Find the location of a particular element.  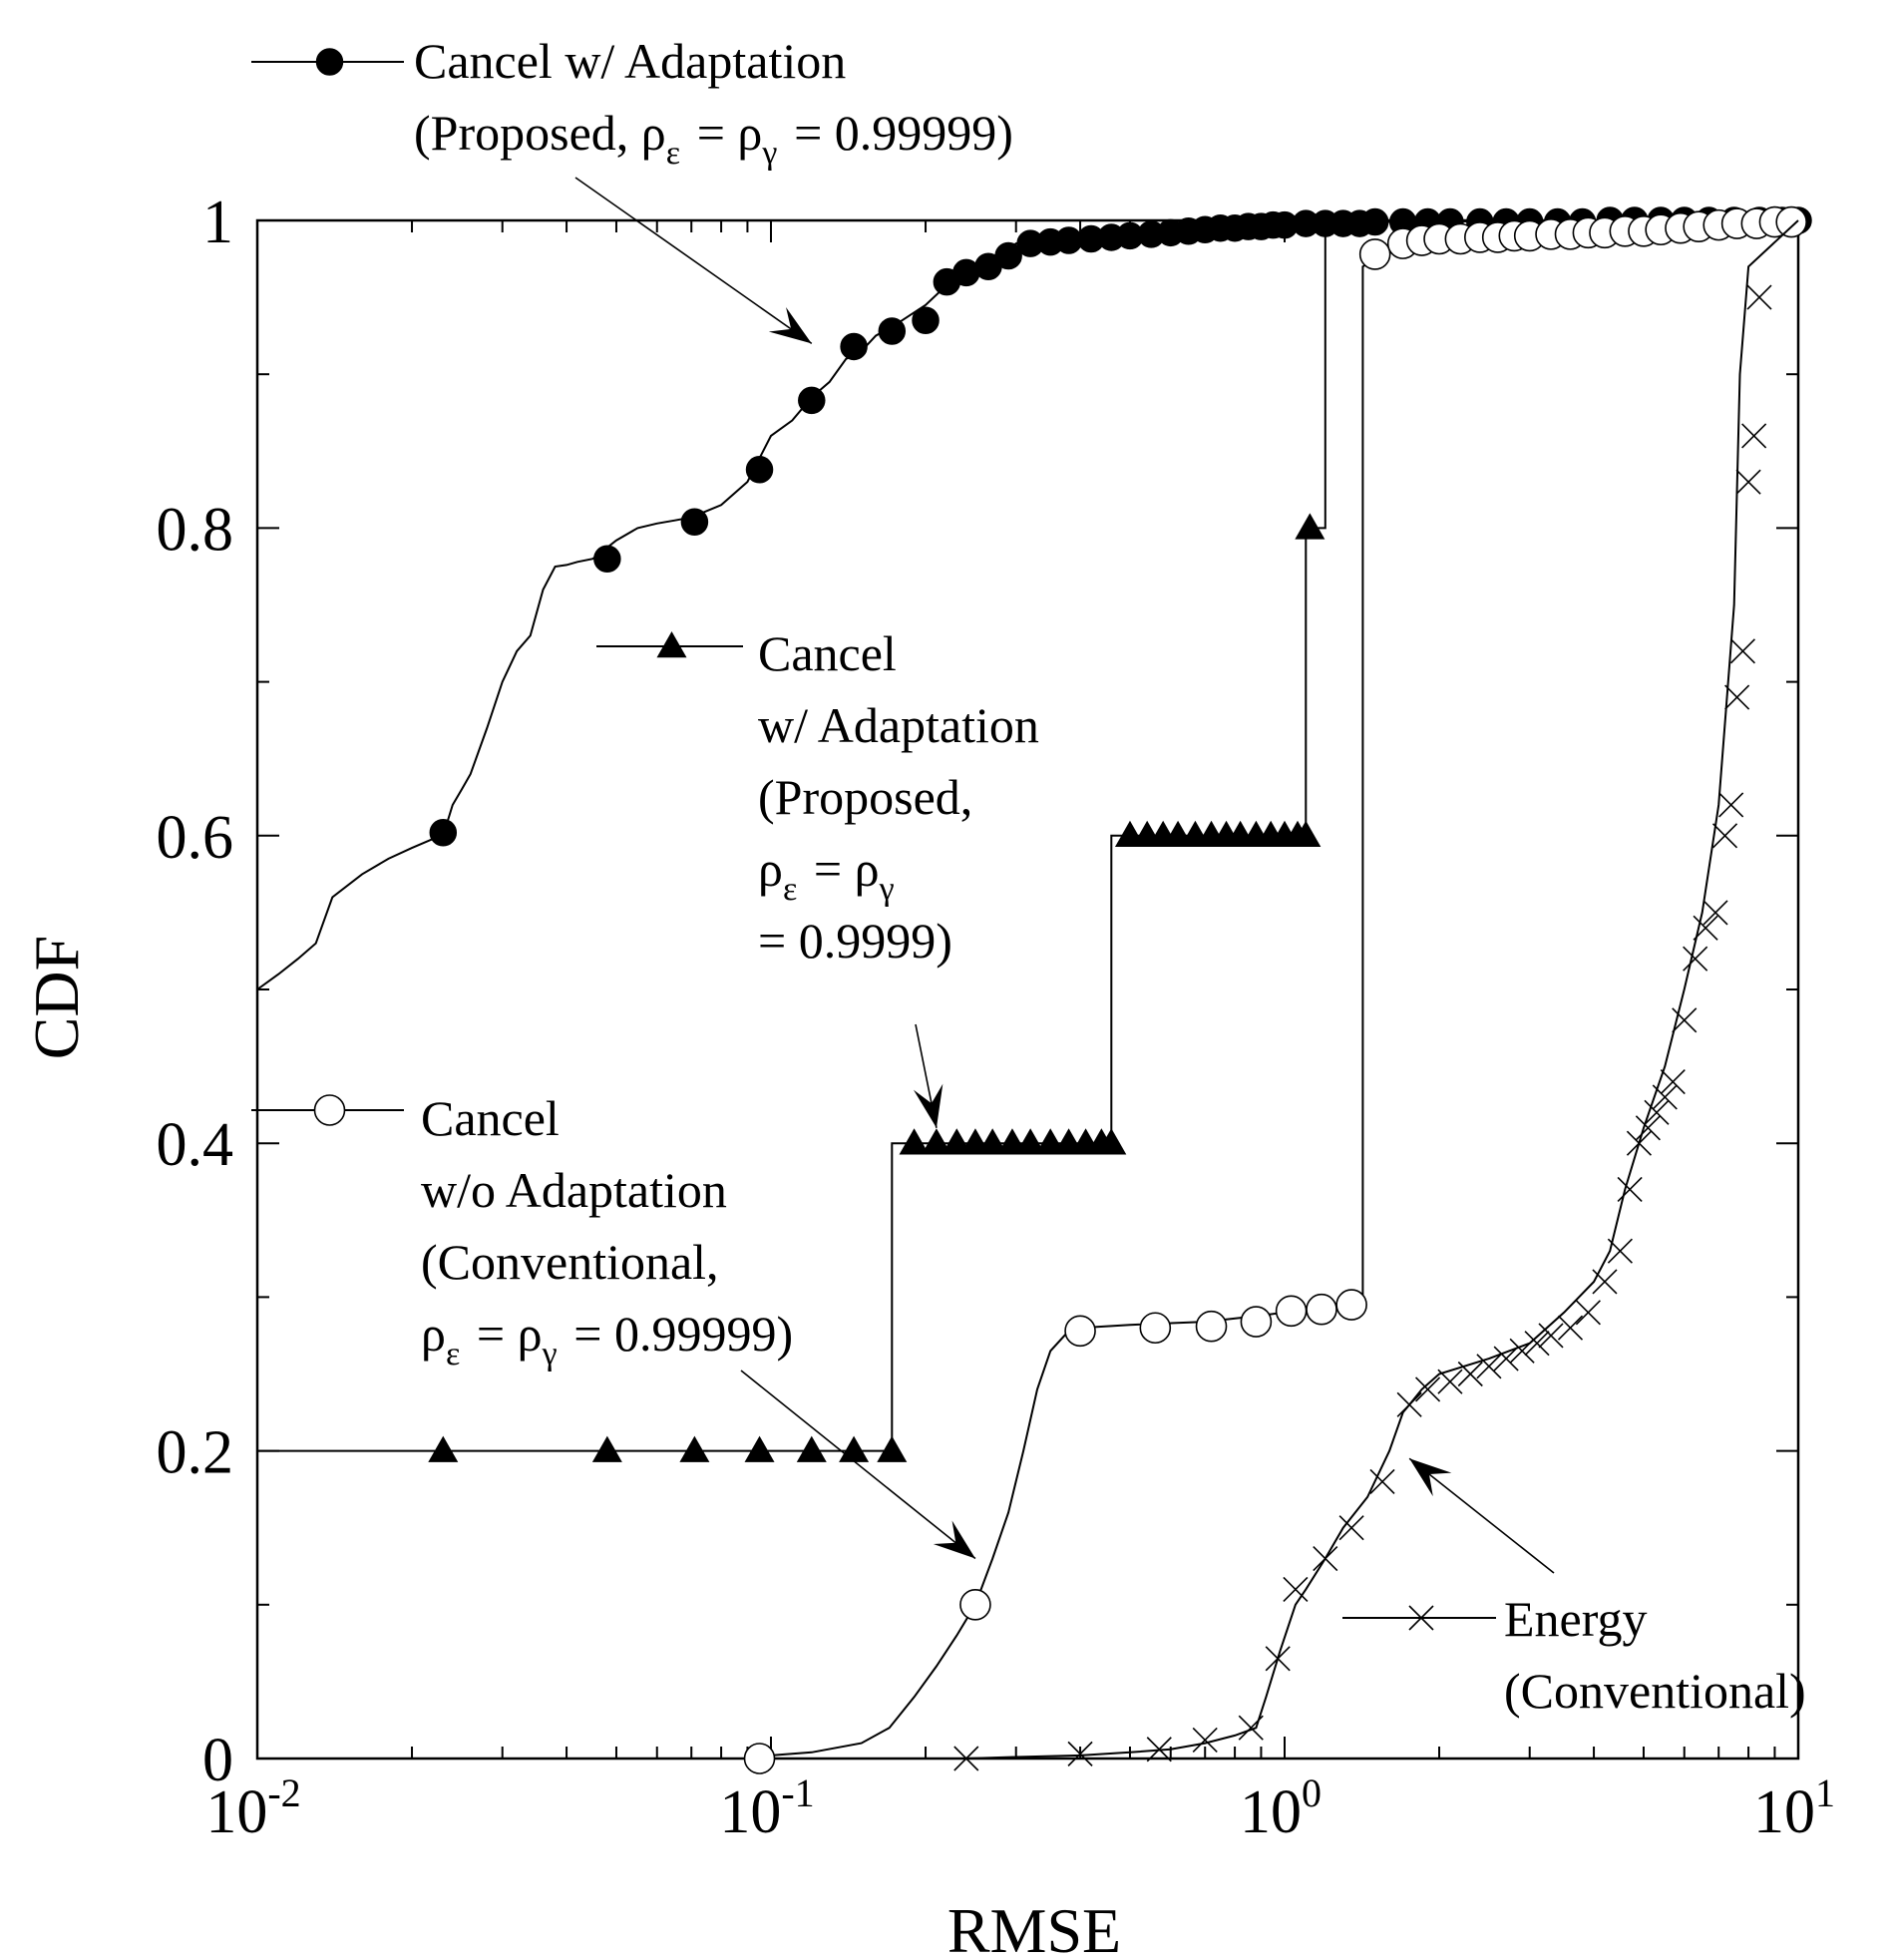

legend-label-line: (Conventional, is located at coordinates (570, 1262).